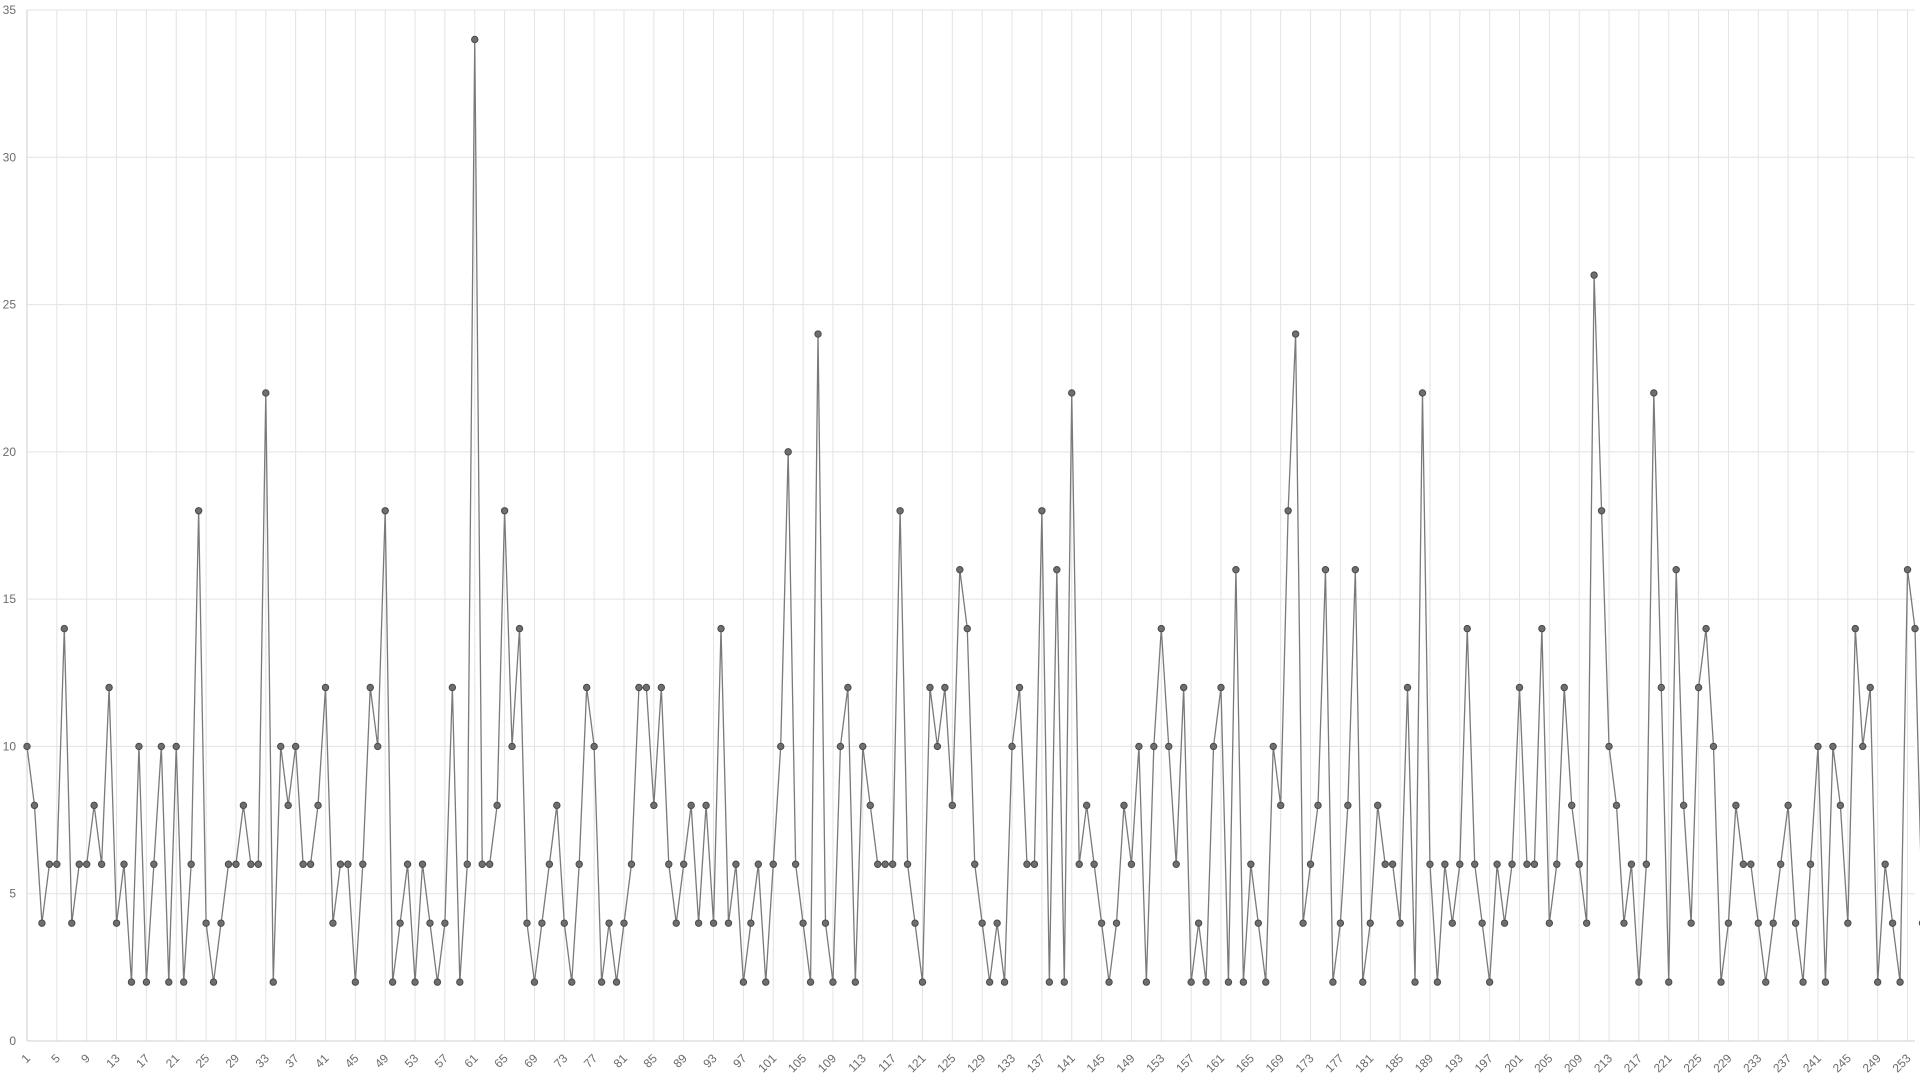 Image resolution: width=1920 pixels, height=1080 pixels. What do you see at coordinates (442, 1061) in the screenshot?
I see `x-tick-label: 57` at bounding box center [442, 1061].